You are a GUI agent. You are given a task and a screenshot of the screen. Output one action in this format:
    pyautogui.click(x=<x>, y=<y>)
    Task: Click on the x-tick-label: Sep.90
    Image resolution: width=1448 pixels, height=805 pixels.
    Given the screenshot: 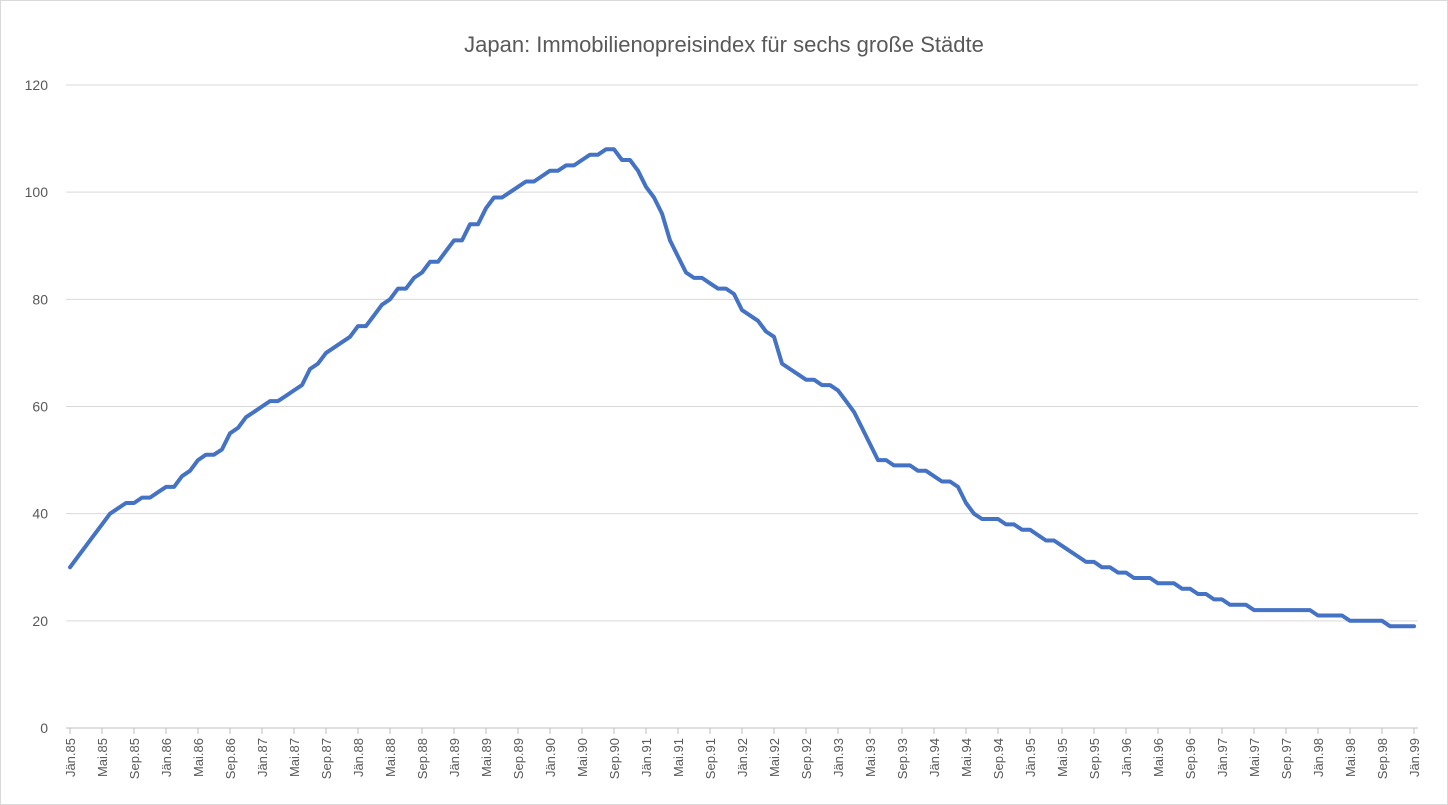 What is the action you would take?
    pyautogui.click(x=614, y=758)
    